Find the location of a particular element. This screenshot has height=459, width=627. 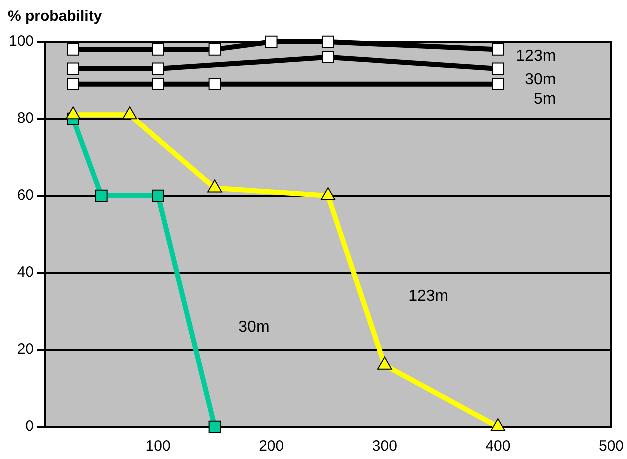

y-tick-label: 0 is located at coordinates (30, 427).